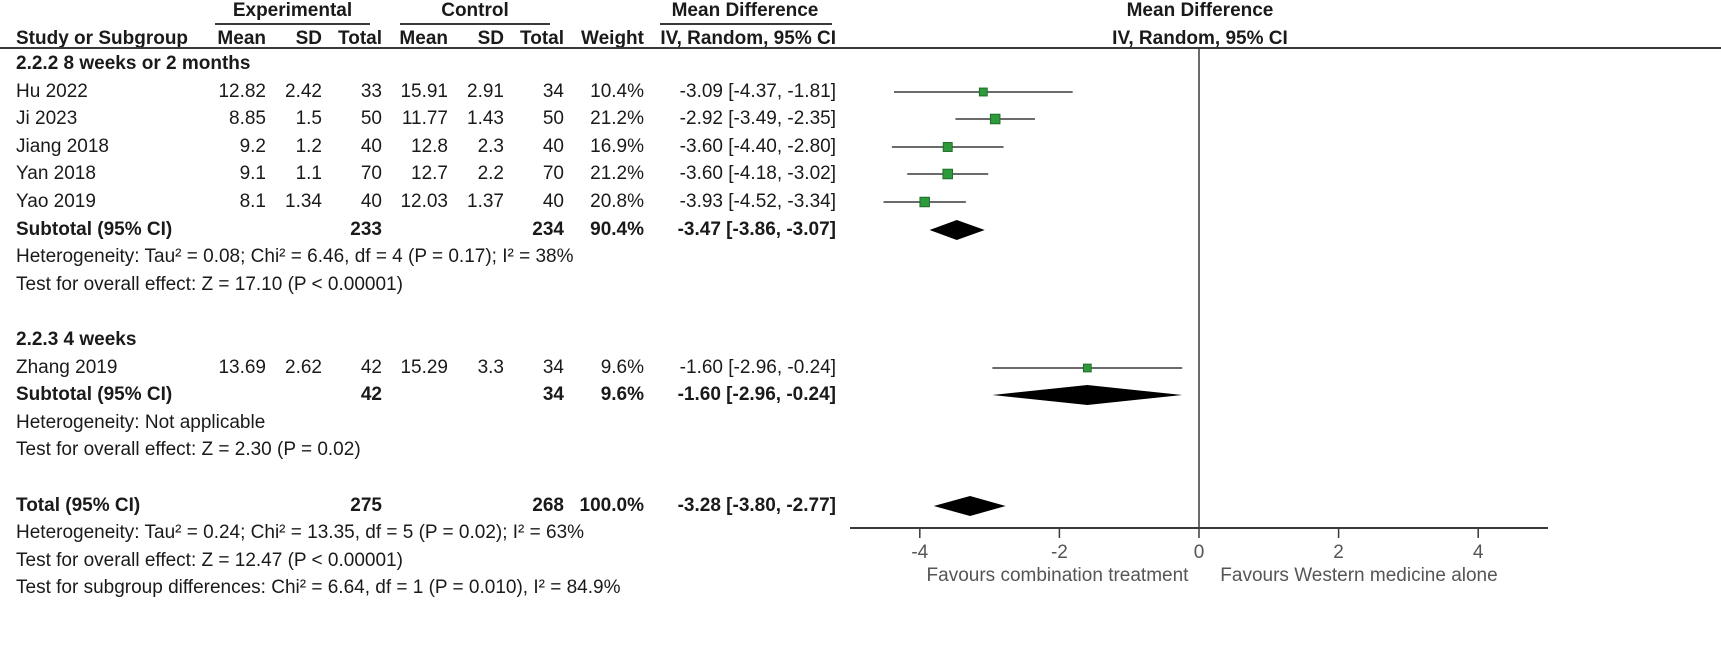 This screenshot has height=654, width=1721. What do you see at coordinates (366, 505) in the screenshot?
I see `subtotal-n1-cell: 275` at bounding box center [366, 505].